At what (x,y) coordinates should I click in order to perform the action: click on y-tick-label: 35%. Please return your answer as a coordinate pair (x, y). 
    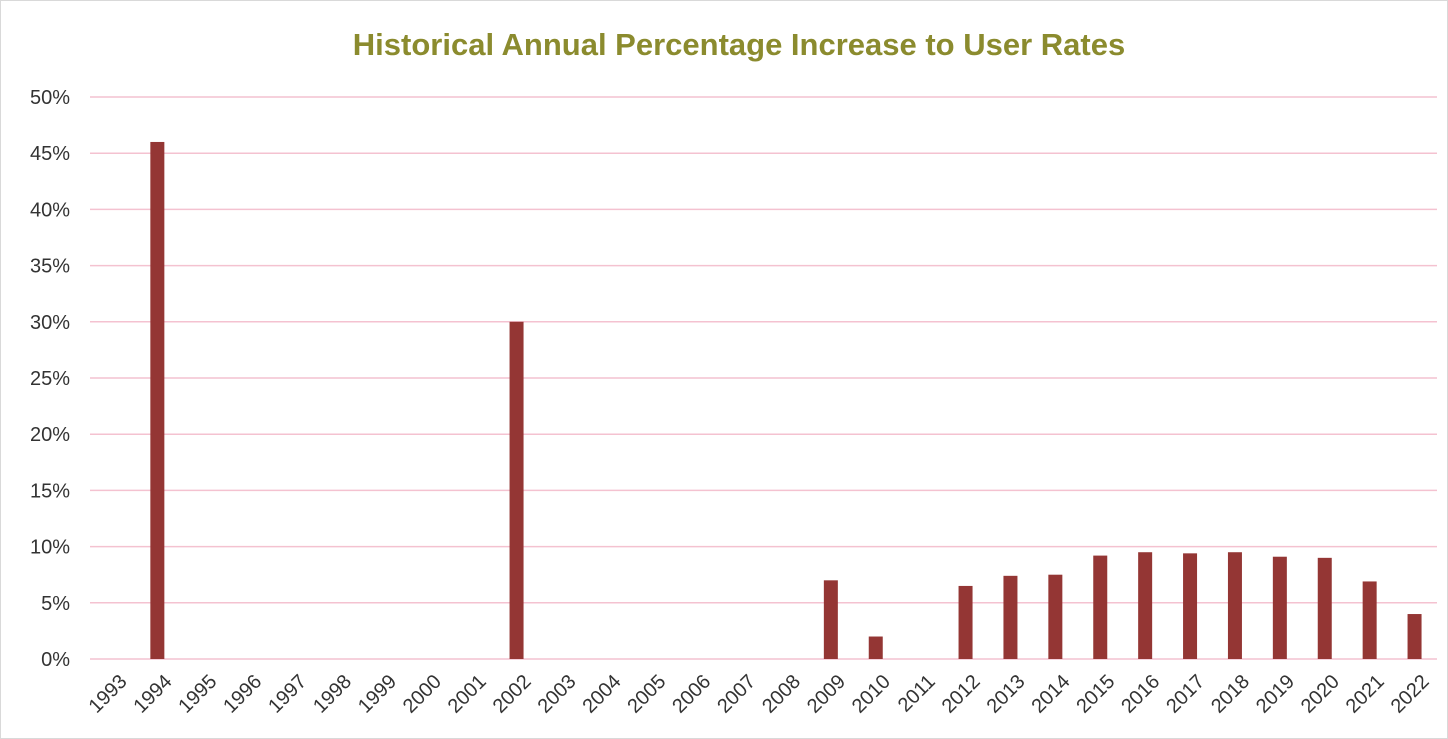
    Looking at the image, I should click on (50, 267).